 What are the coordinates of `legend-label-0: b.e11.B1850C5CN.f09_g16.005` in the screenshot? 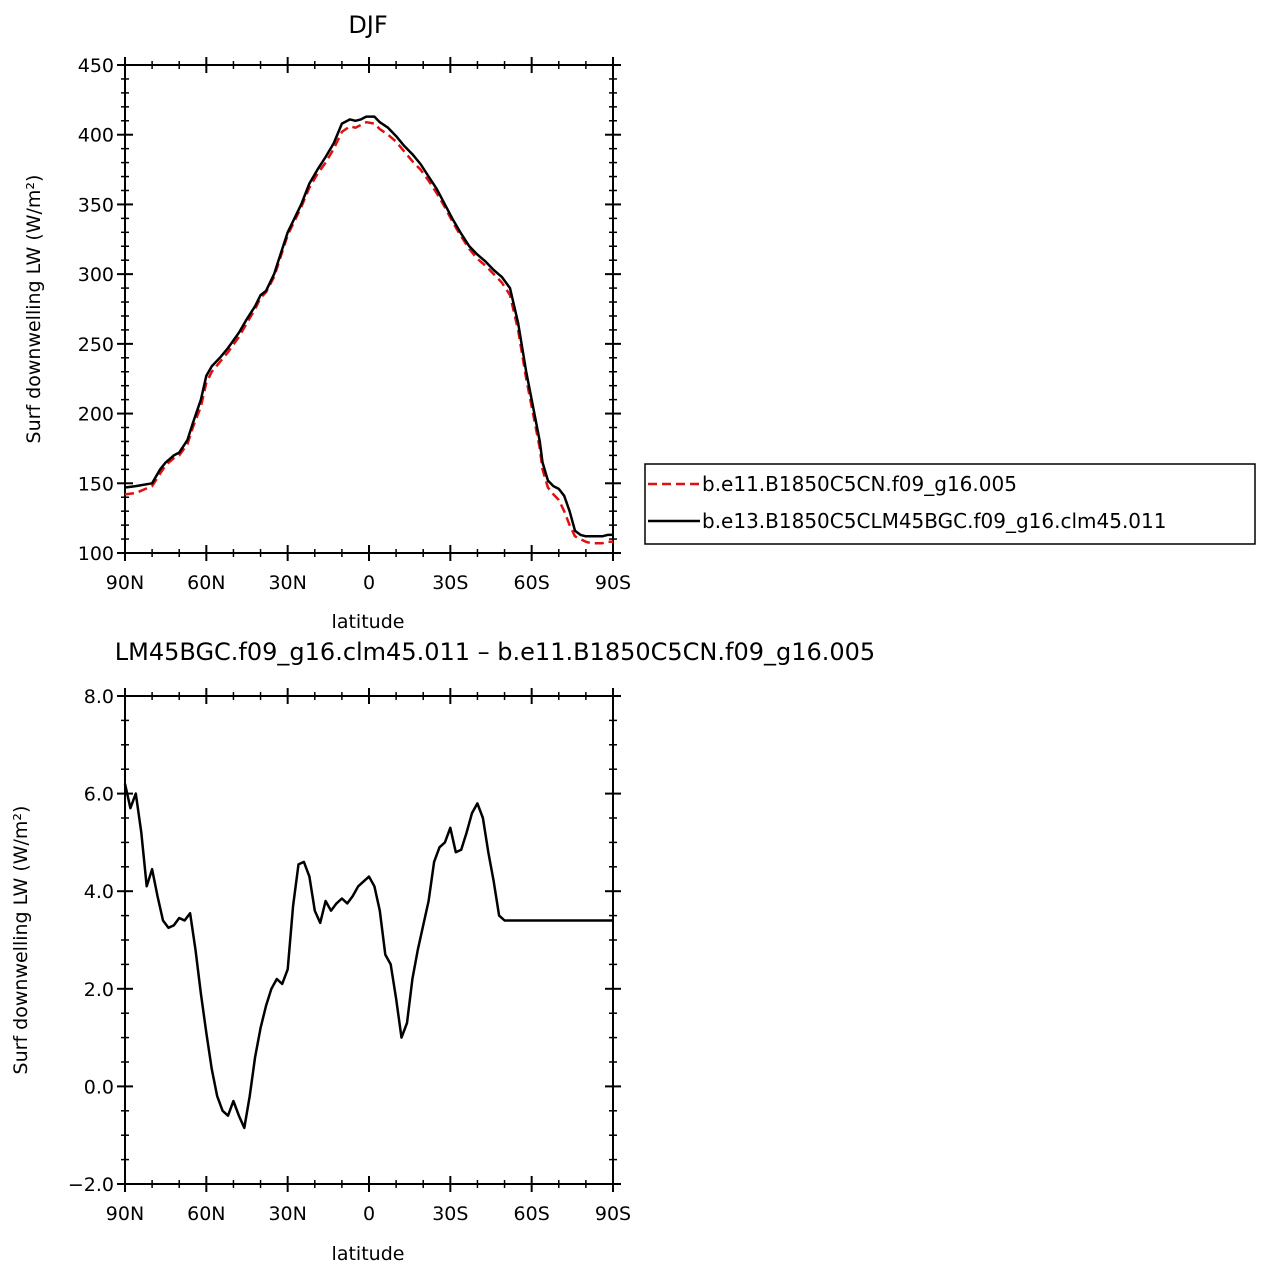 It's located at (859, 484).